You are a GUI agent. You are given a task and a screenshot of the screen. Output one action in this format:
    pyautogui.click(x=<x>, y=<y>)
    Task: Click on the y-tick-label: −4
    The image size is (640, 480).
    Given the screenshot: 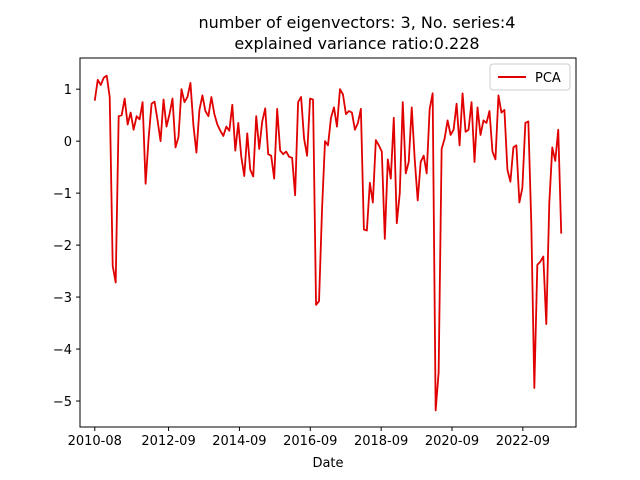 What is the action you would take?
    pyautogui.click(x=62, y=350)
    